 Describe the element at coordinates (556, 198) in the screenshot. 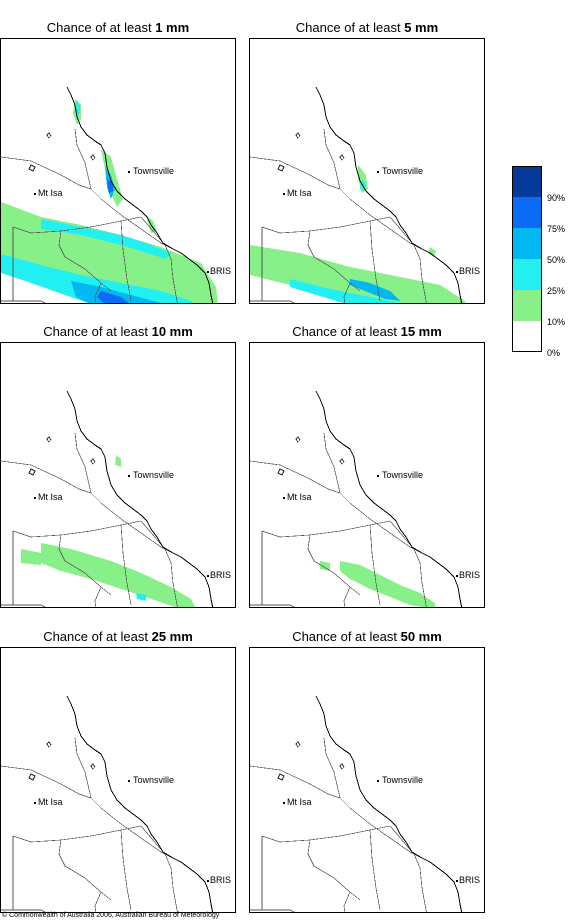

I see `legend-label: 90%` at that location.